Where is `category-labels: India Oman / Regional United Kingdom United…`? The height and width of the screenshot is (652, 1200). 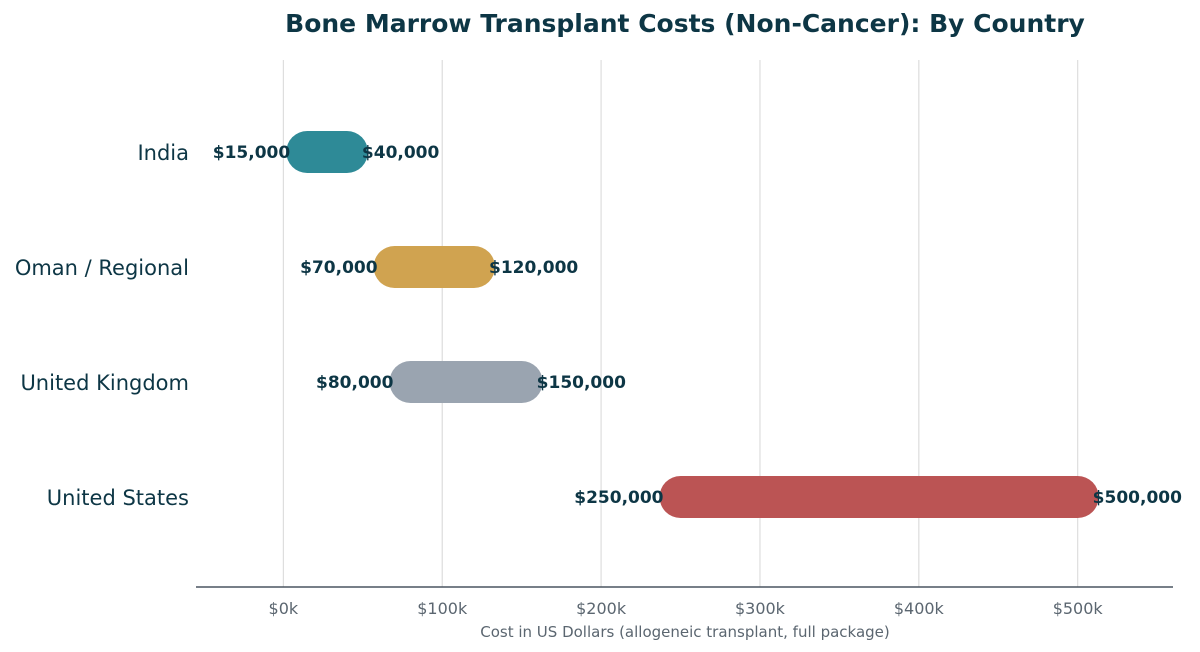 category-labels: India Oman / Regional United Kingdom United… is located at coordinates (102, 325).